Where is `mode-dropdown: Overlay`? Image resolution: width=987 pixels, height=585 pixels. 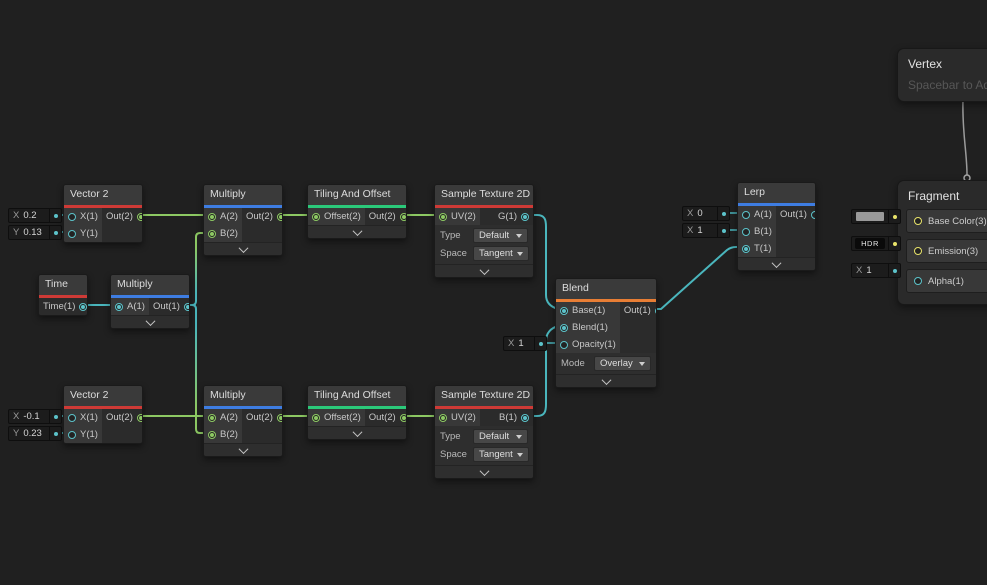
mode-dropdown: Overlay is located at coordinates (622, 363).